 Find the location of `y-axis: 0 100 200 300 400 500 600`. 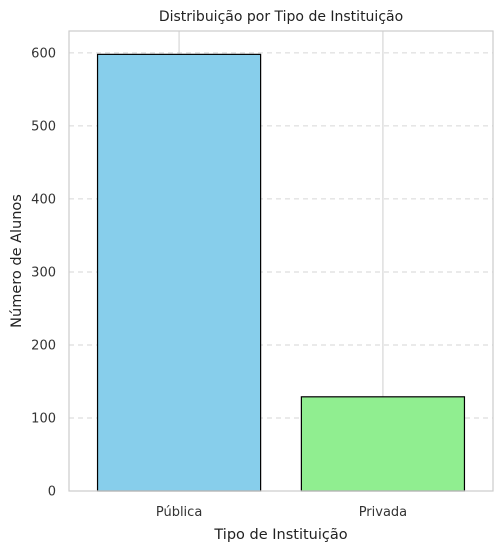

y-axis: 0 100 200 300 400 500 600 is located at coordinates (43, 272).